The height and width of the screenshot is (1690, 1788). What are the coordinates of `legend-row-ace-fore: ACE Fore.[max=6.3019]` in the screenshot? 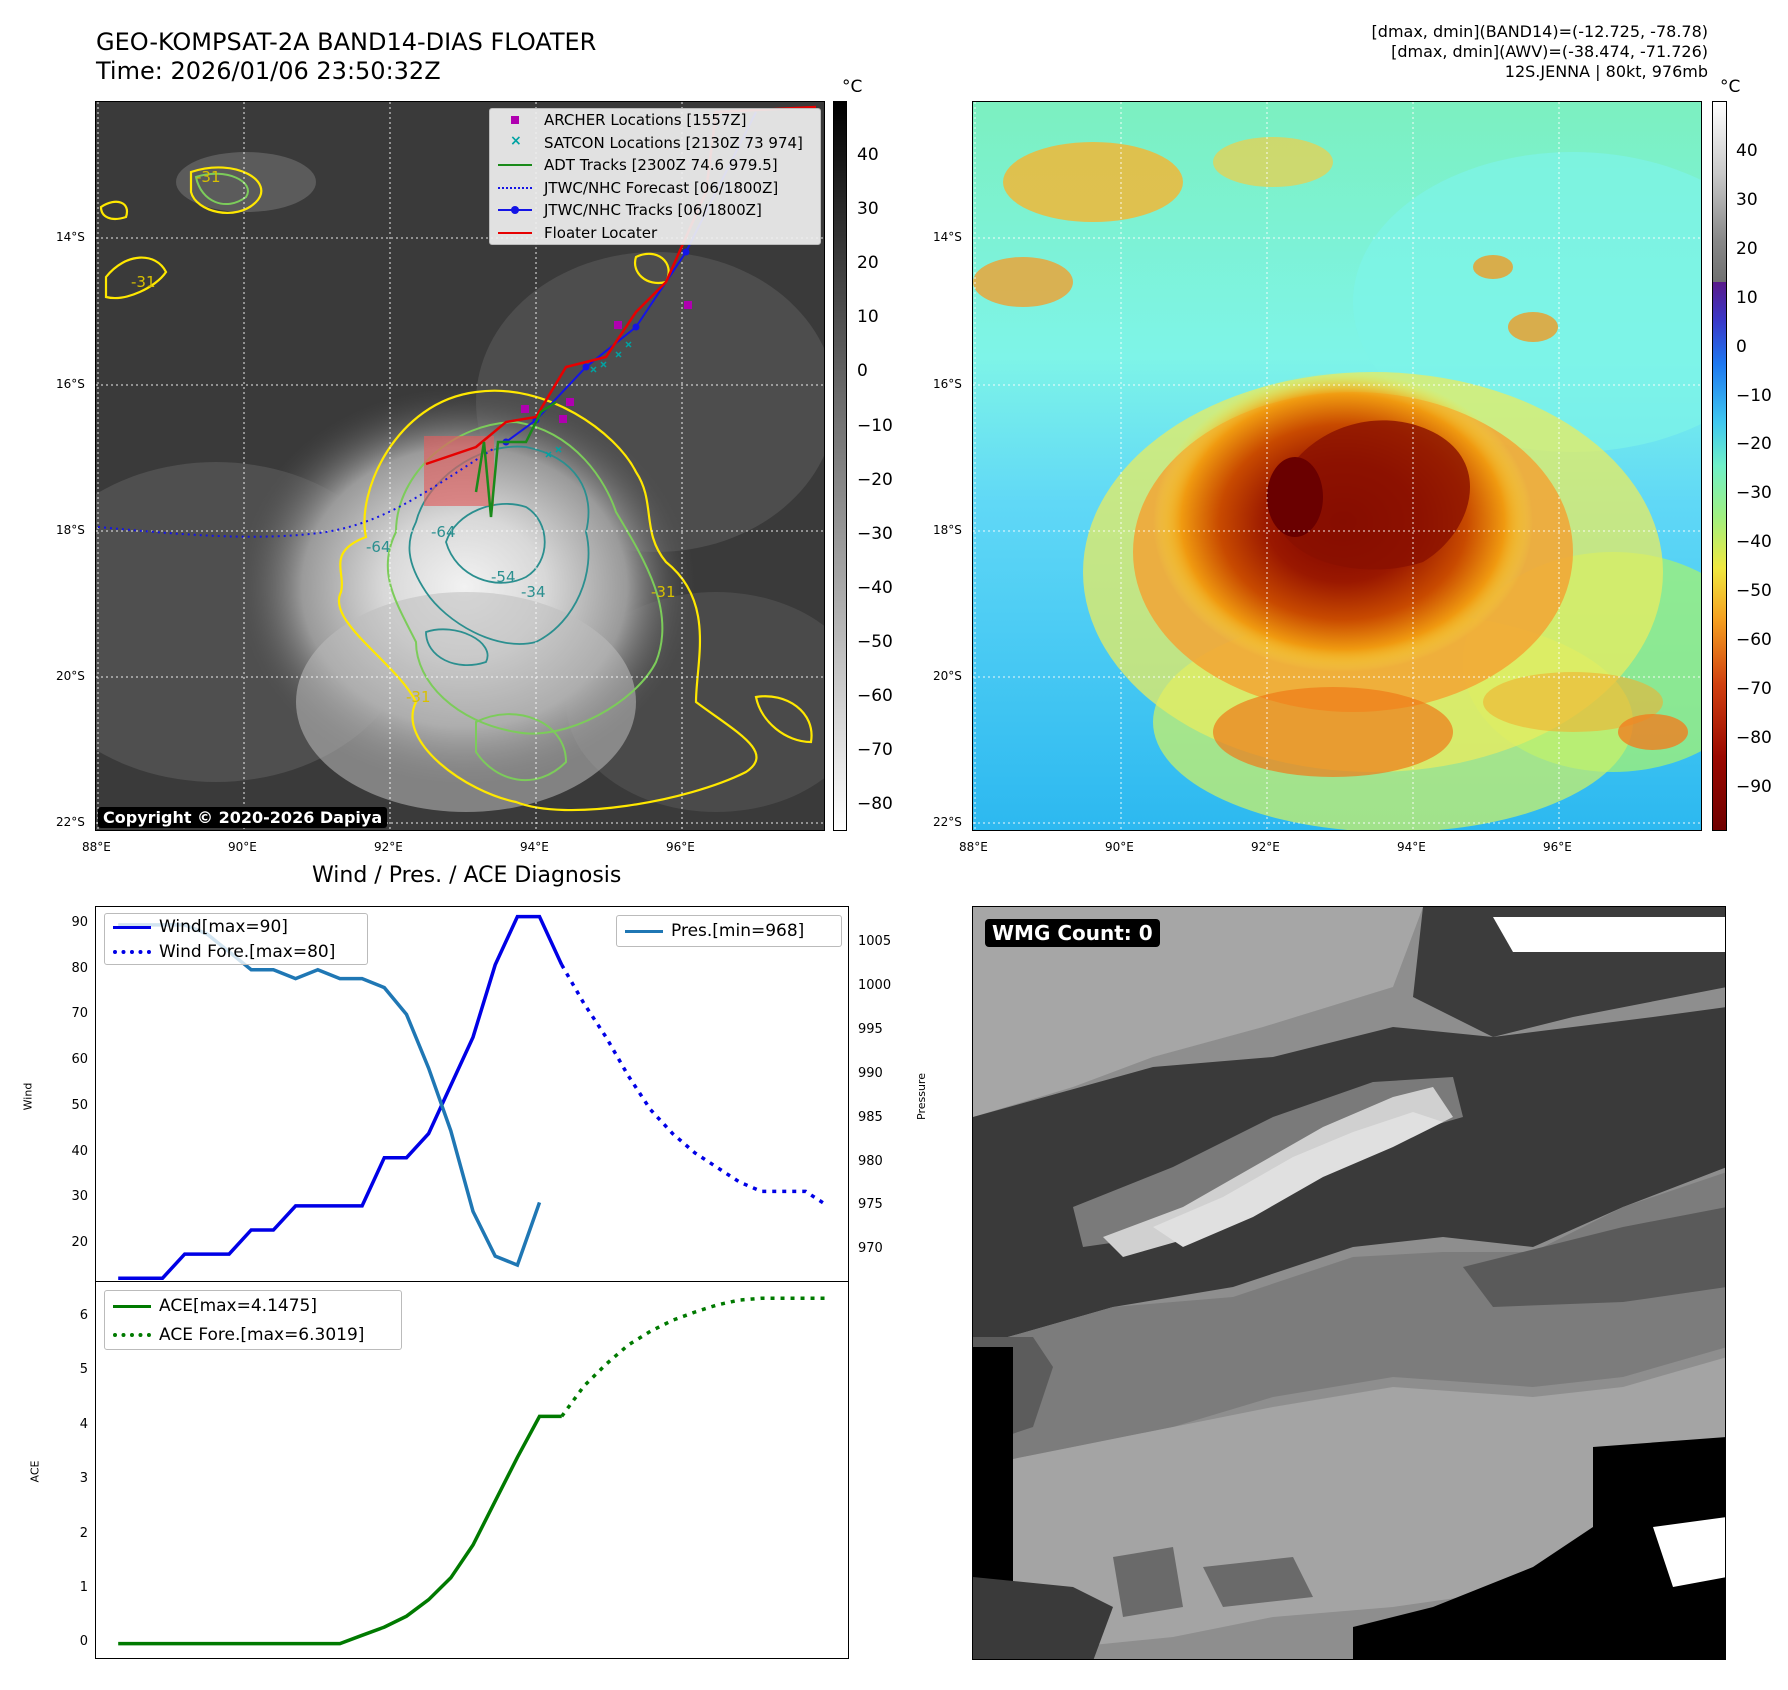 It's located at (253, 1334).